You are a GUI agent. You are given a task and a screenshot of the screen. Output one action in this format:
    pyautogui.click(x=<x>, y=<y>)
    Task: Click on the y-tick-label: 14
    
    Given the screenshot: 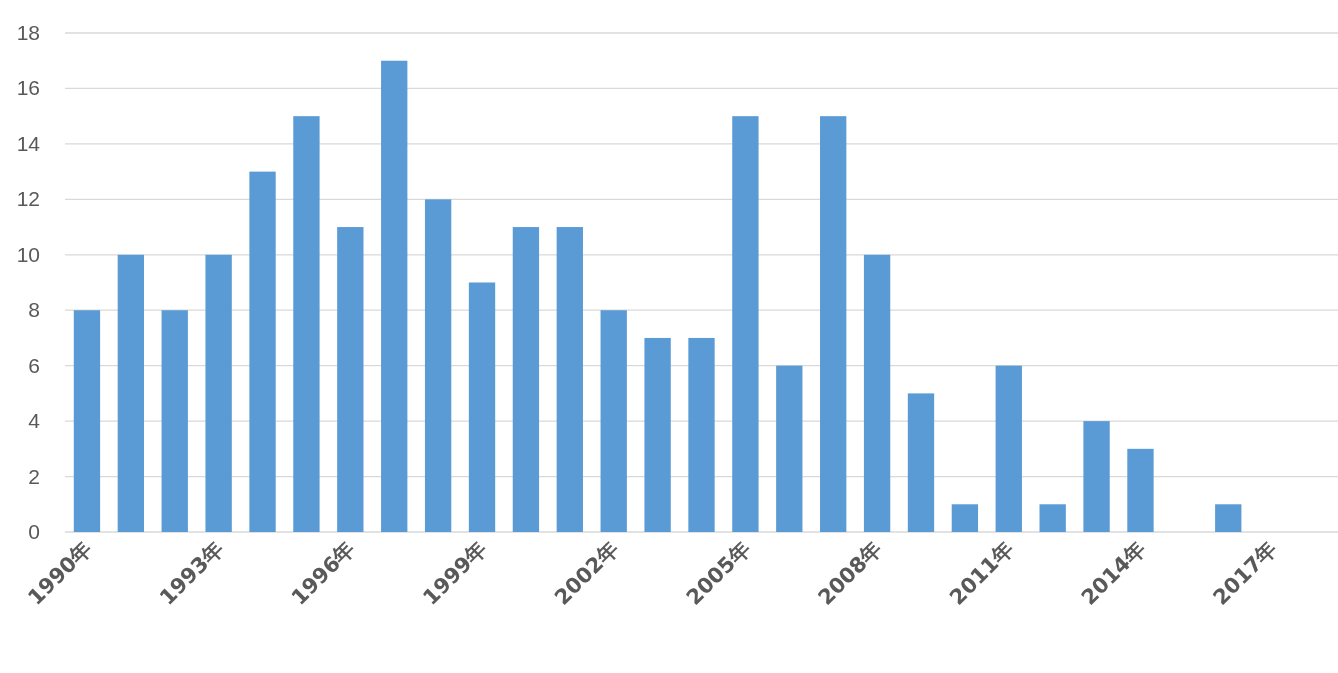 What is the action you would take?
    pyautogui.click(x=28, y=143)
    